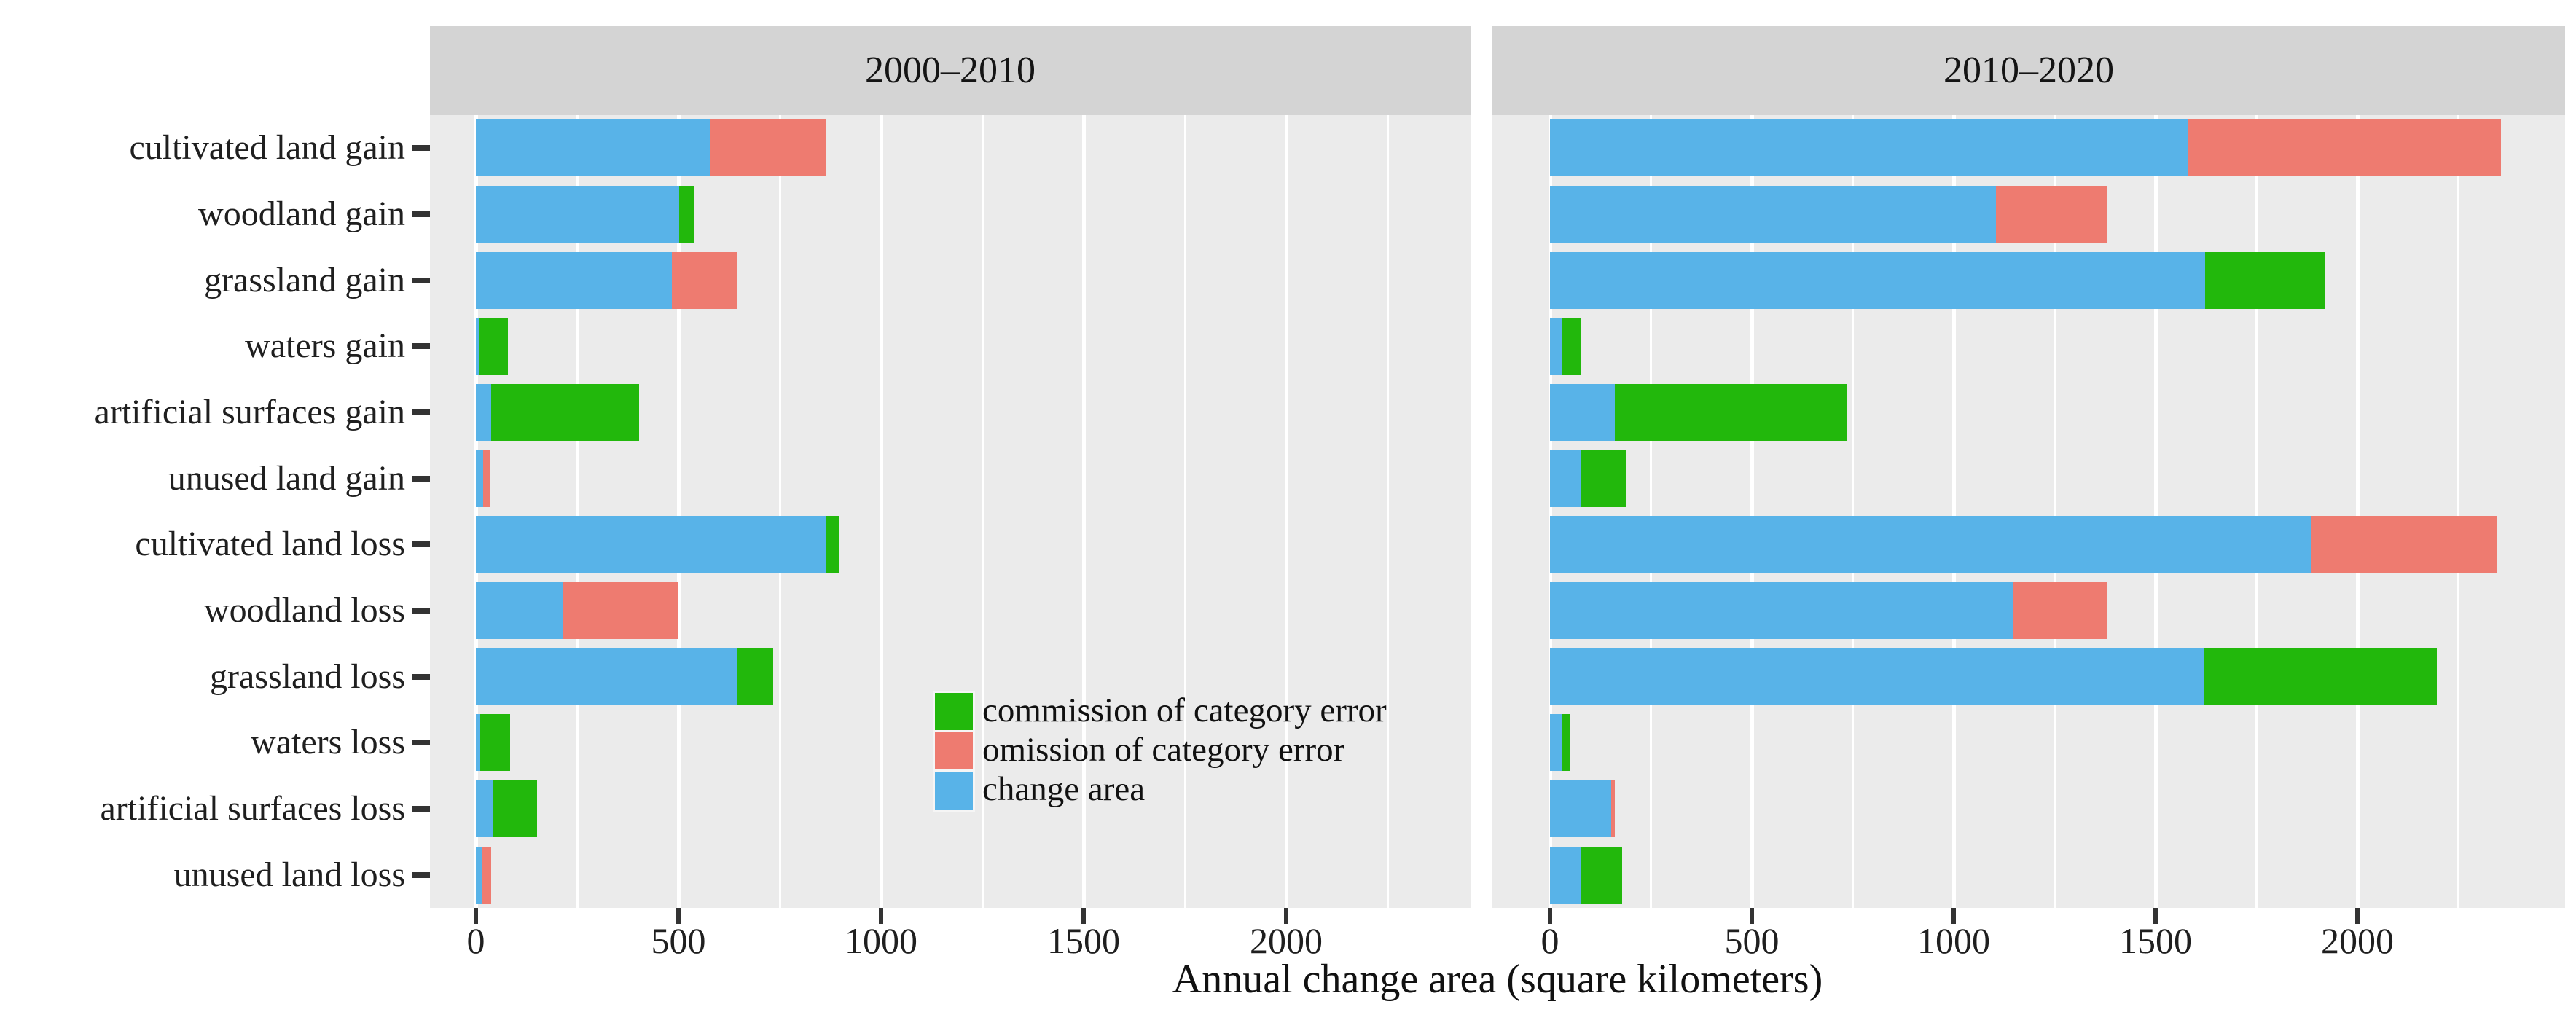 This screenshot has width=2576, height=1015. What do you see at coordinates (289, 875) in the screenshot?
I see `y-axis-label: unused land loss` at bounding box center [289, 875].